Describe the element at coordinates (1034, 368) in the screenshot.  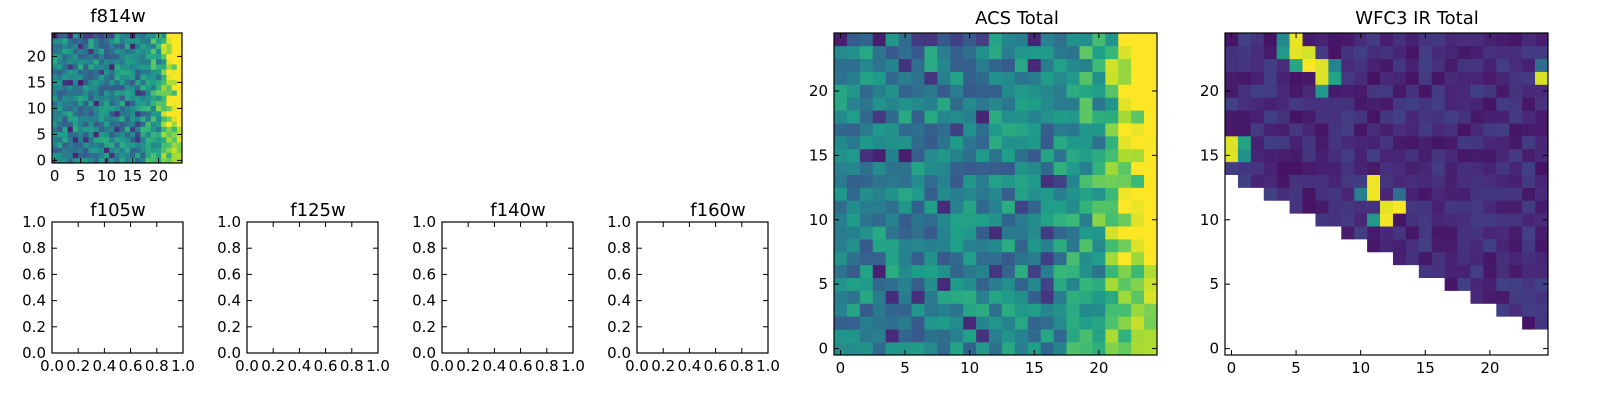
I see `acs-total-xtick-label: 15` at that location.